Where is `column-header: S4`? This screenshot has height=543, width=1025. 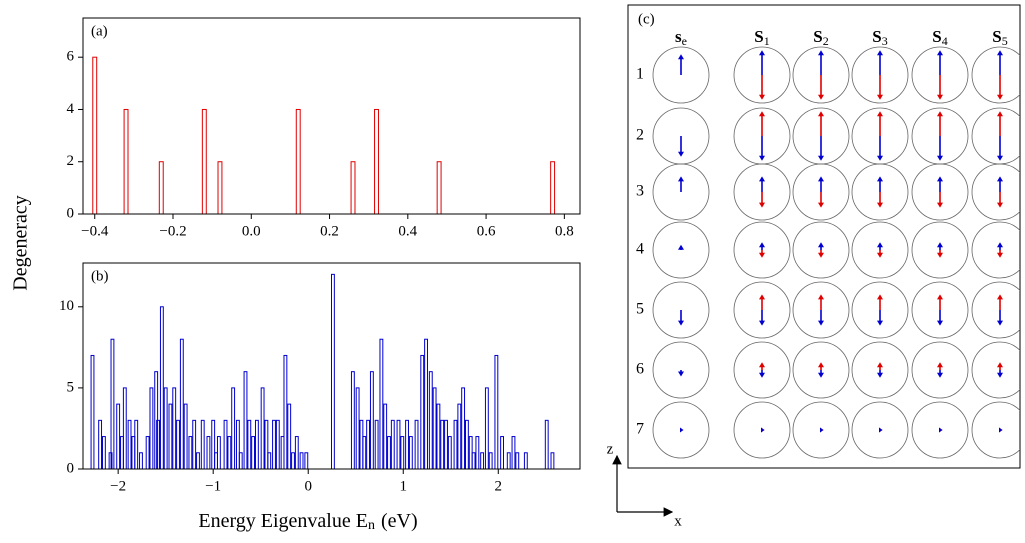
column-header: S4 is located at coordinates (939, 37).